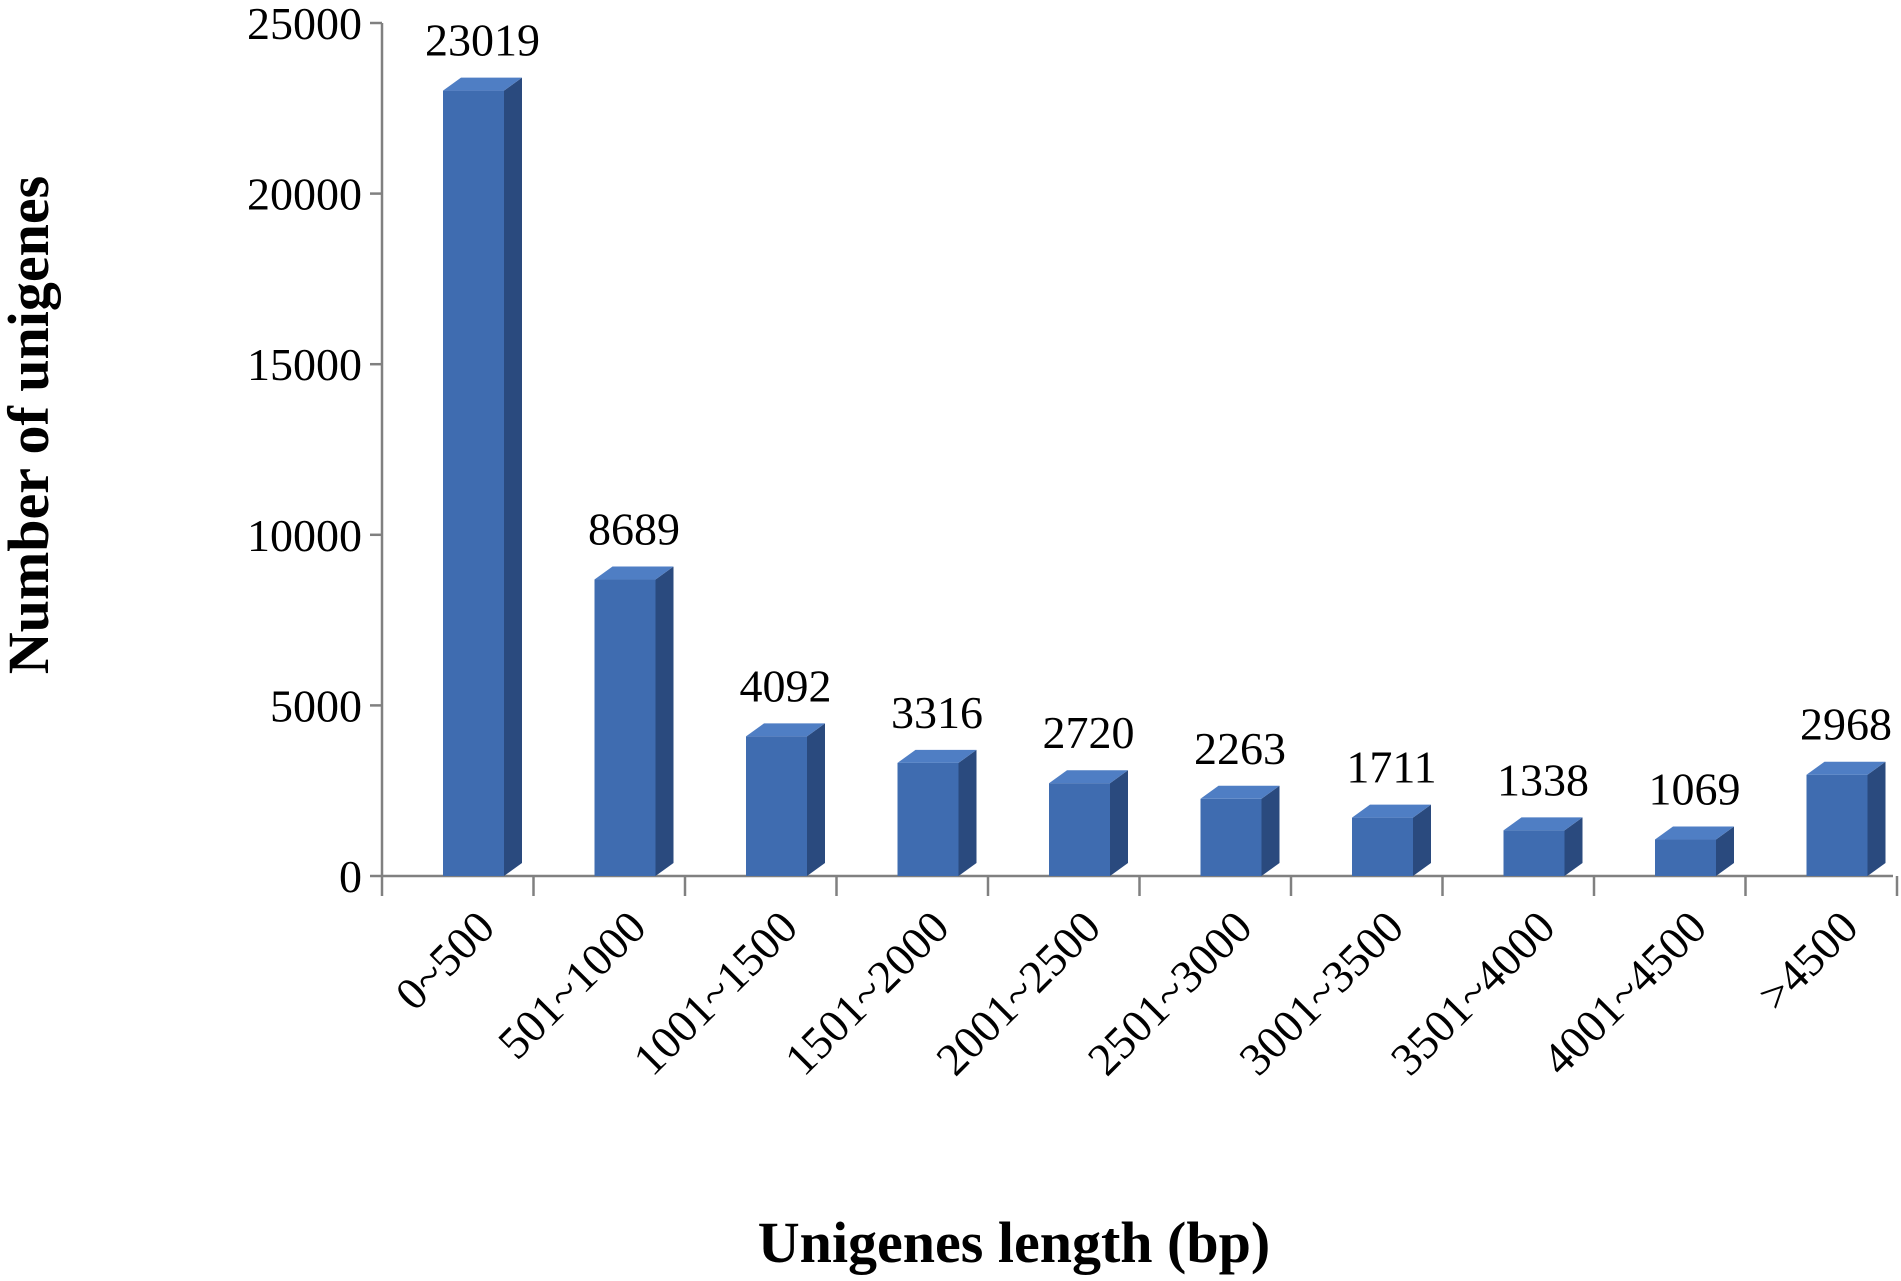  I want to click on data-label: 1711, so click(1391, 767).